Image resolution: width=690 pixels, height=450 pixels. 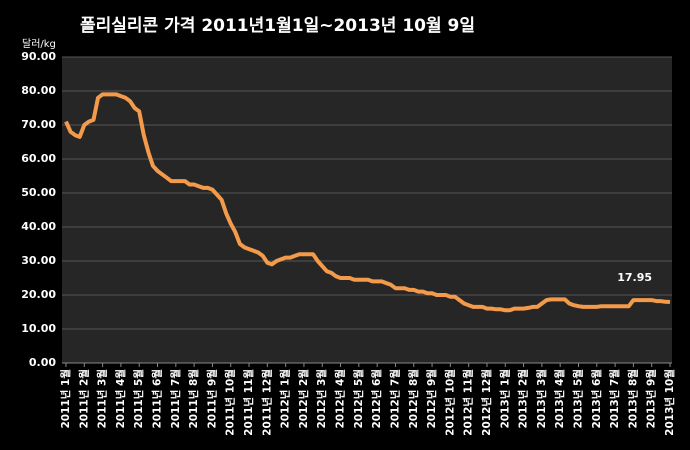 I want to click on x-tick-label: 2012년 8월, so click(x=413, y=399).